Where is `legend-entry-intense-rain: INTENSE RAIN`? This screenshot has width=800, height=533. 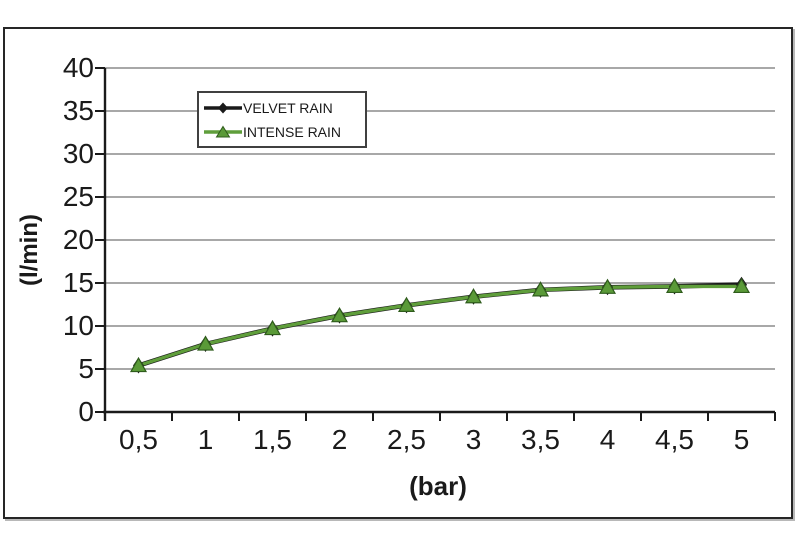 legend-entry-intense-rain: INTENSE RAIN is located at coordinates (282, 132).